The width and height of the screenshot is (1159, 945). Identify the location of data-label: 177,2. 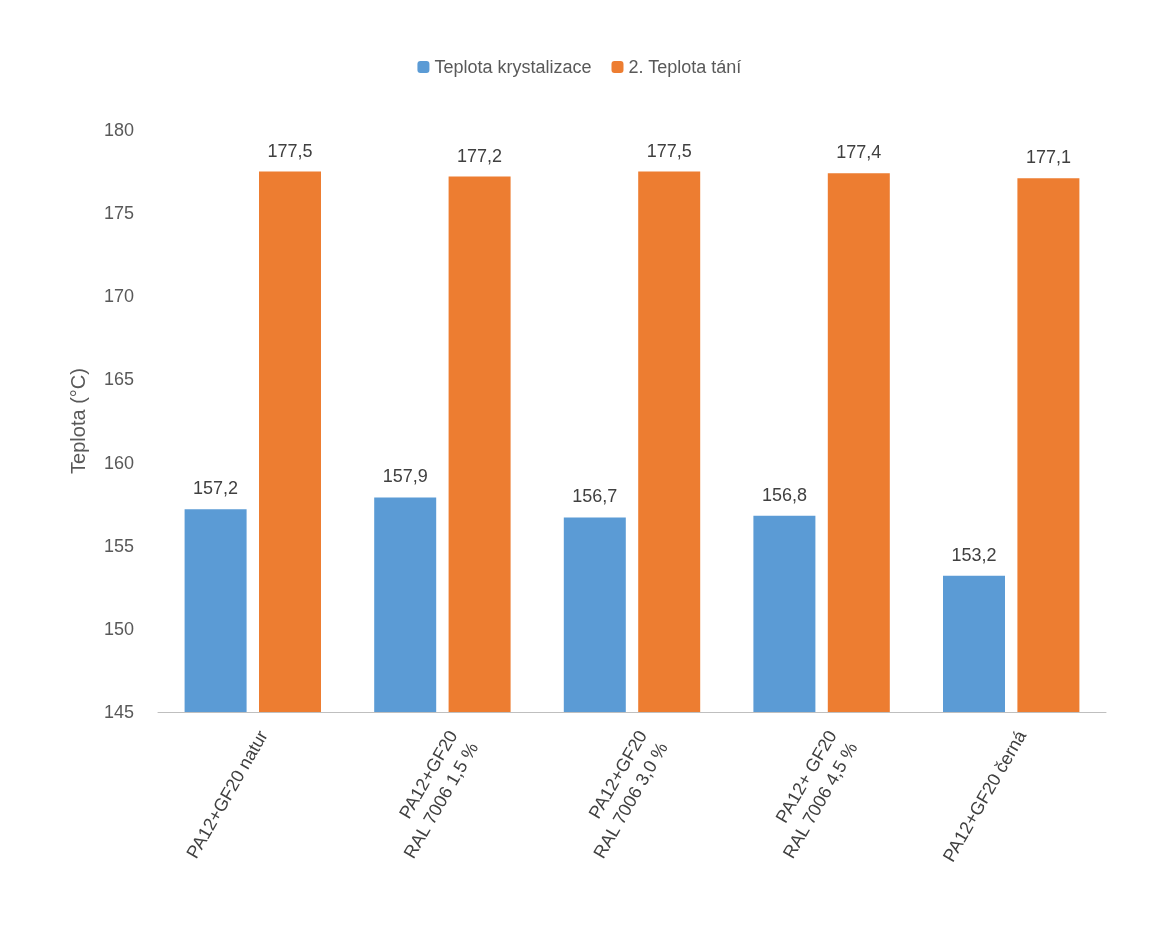
(480, 155).